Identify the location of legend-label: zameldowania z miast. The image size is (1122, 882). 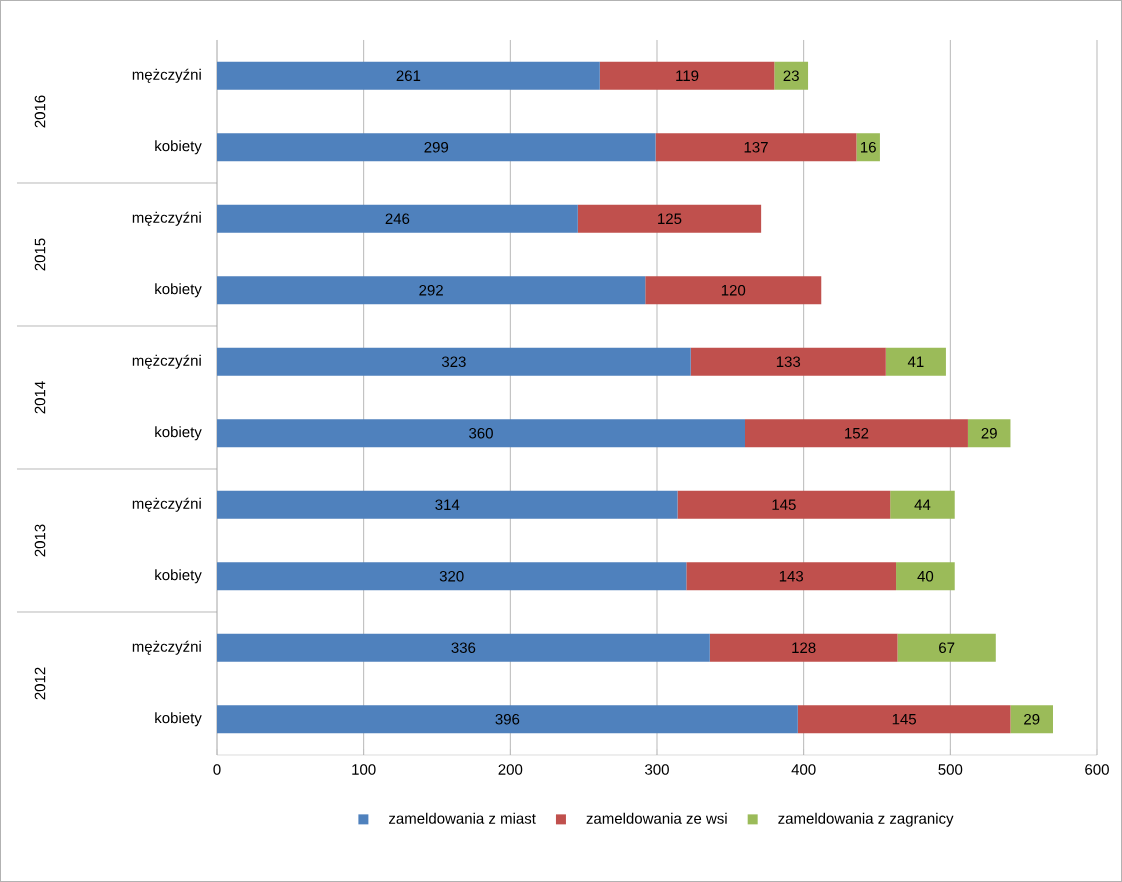
(462, 818).